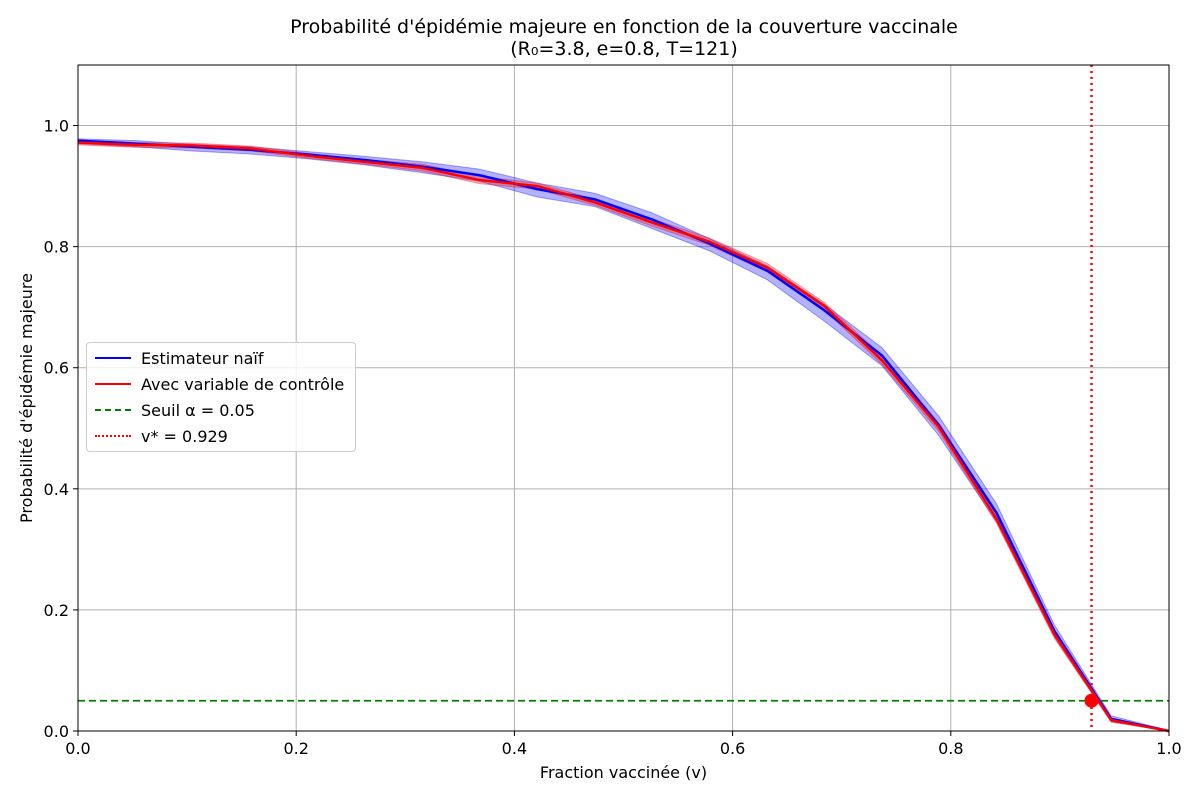 The height and width of the screenshot is (800, 1200). I want to click on x-tick-label: 1.0, so click(1168, 748).